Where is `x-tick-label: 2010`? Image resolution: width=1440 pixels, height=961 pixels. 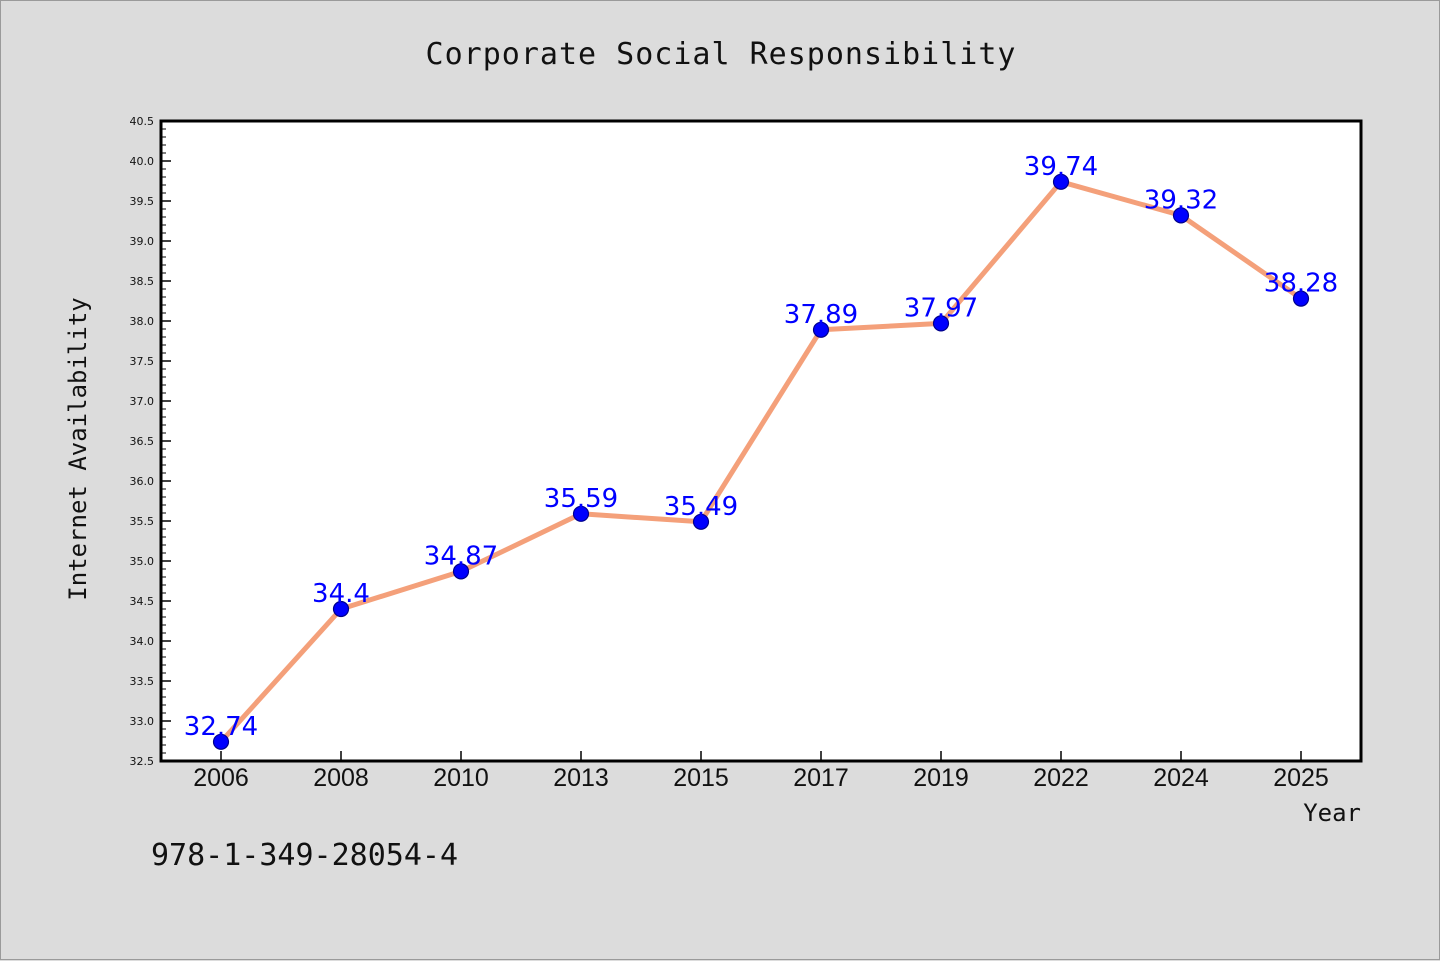
x-tick-label: 2010 is located at coordinates (461, 778).